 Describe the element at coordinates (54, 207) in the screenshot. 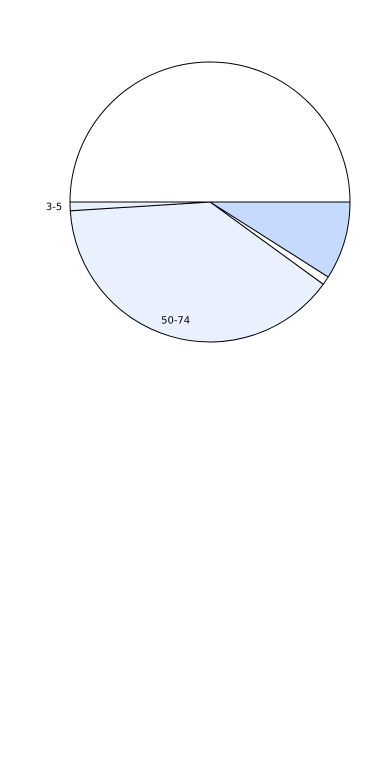

I see `slice-label: 3-5` at that location.